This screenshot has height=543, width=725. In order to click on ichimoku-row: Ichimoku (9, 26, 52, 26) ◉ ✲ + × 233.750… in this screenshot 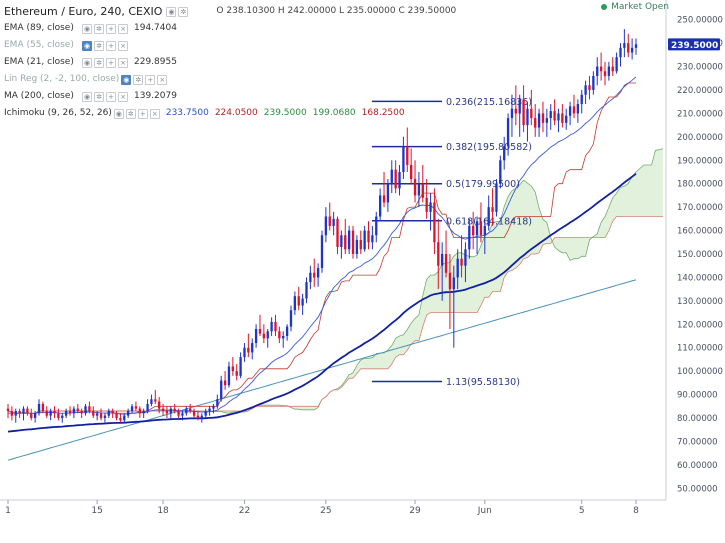, I will do `click(230, 113)`.